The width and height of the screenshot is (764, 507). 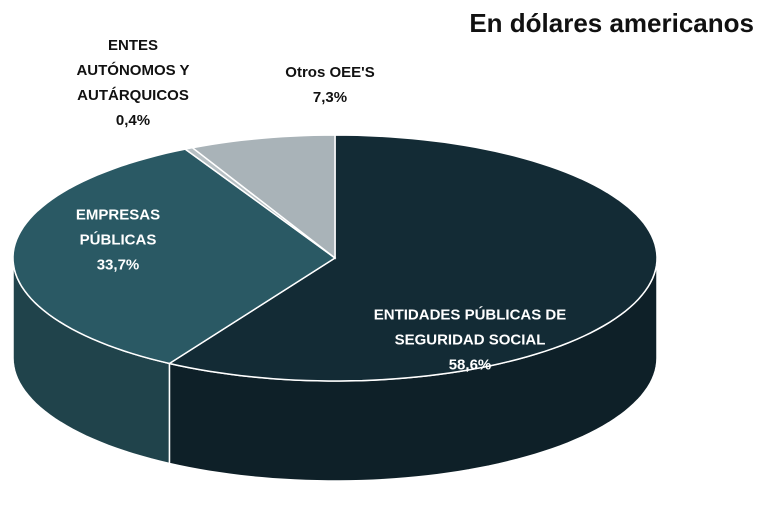 What do you see at coordinates (470, 327) in the screenshot?
I see `category-name: ENTIDADES PÚBLICAS DE SEGURIDAD SOCIAL` at bounding box center [470, 327].